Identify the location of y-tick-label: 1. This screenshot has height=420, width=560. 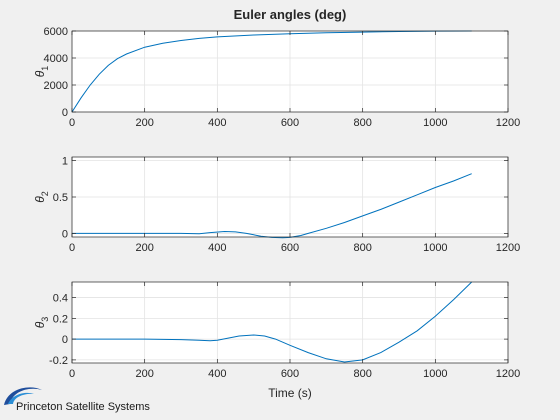
(65, 162).